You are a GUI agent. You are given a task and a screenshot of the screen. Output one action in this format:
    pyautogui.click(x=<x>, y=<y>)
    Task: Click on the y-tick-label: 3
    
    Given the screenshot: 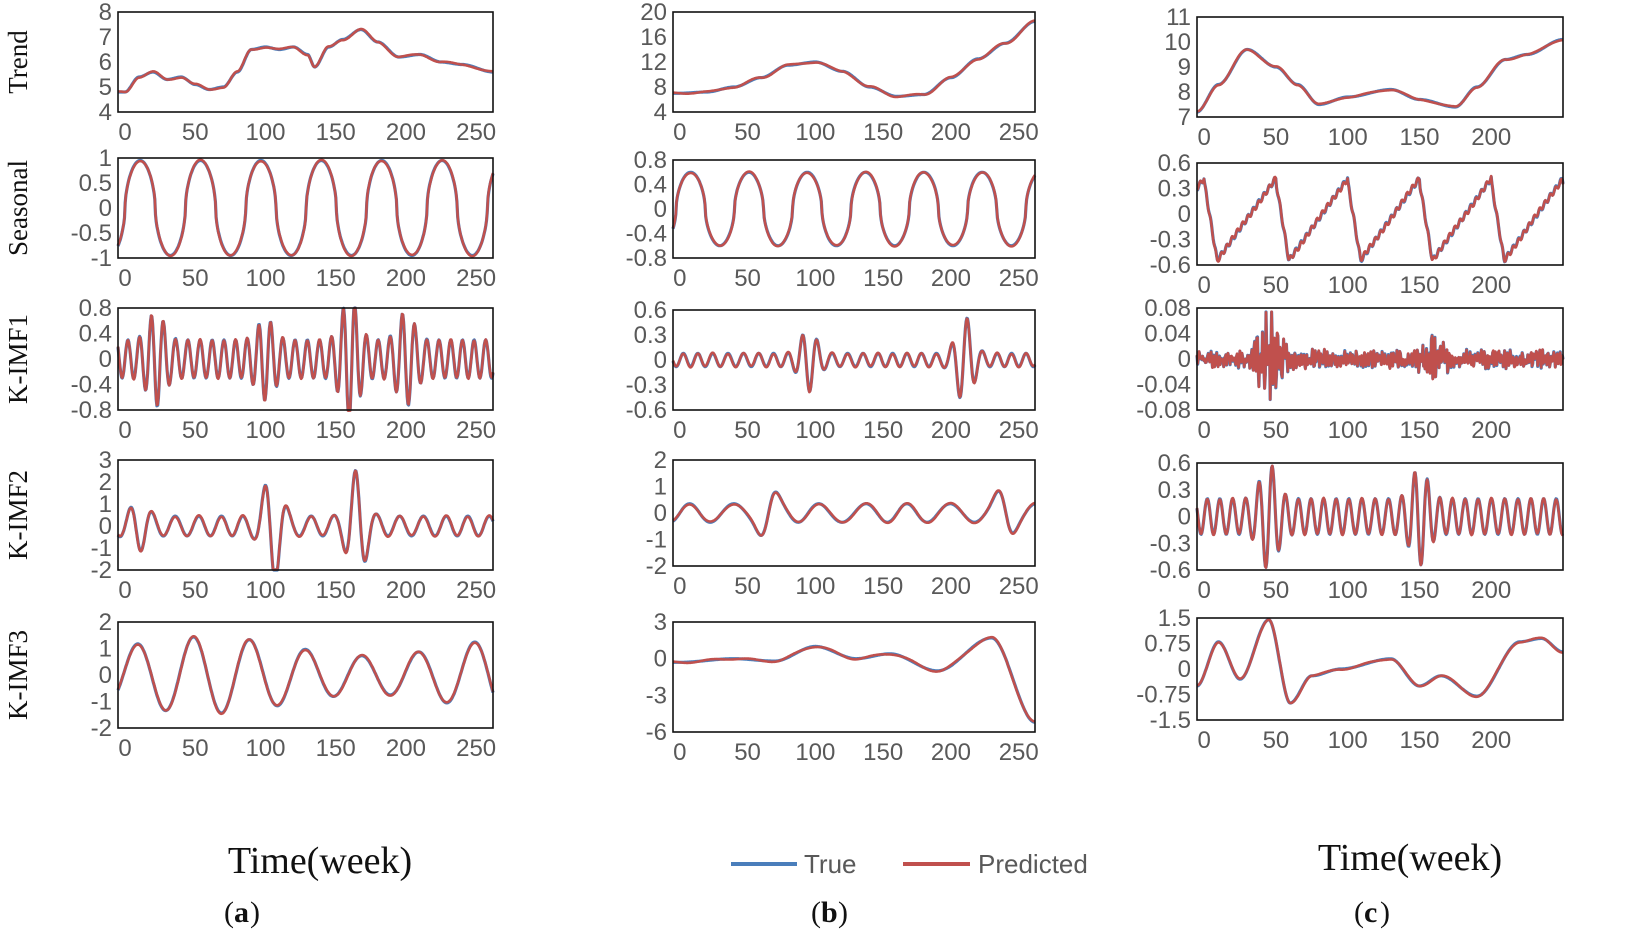 What is the action you would take?
    pyautogui.click(x=660, y=622)
    